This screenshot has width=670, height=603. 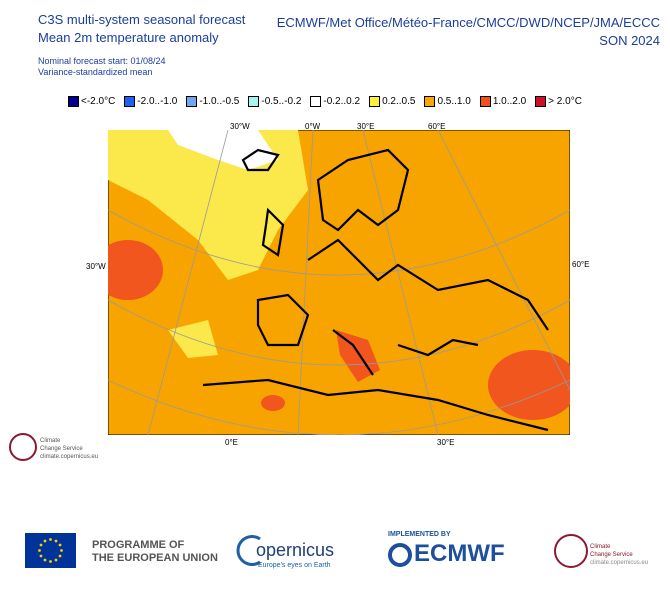 I want to click on legend-label: -2.0..-1.0, so click(x=157, y=101).